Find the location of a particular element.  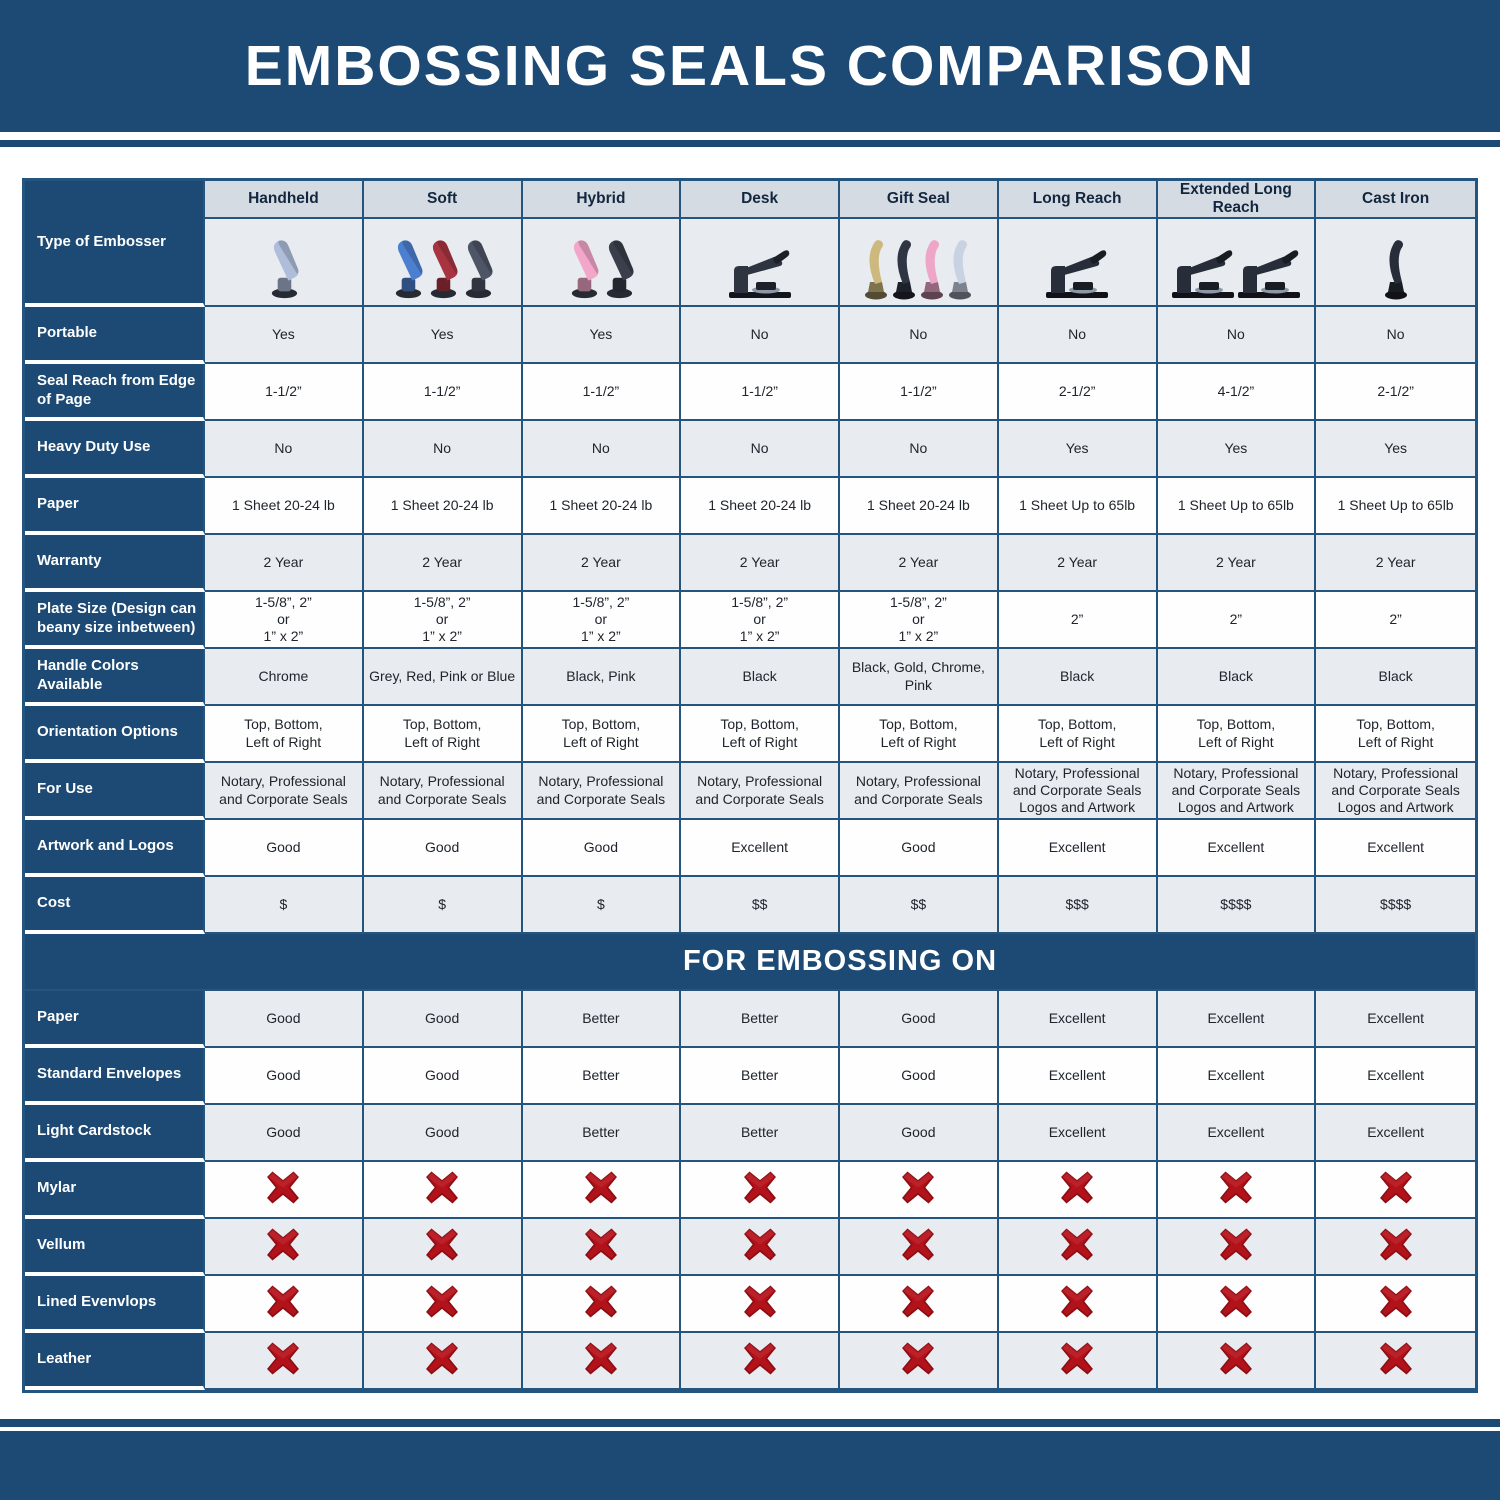

page-header: EMBOSSING SEALS COMPARISON is located at coordinates (750, 66).